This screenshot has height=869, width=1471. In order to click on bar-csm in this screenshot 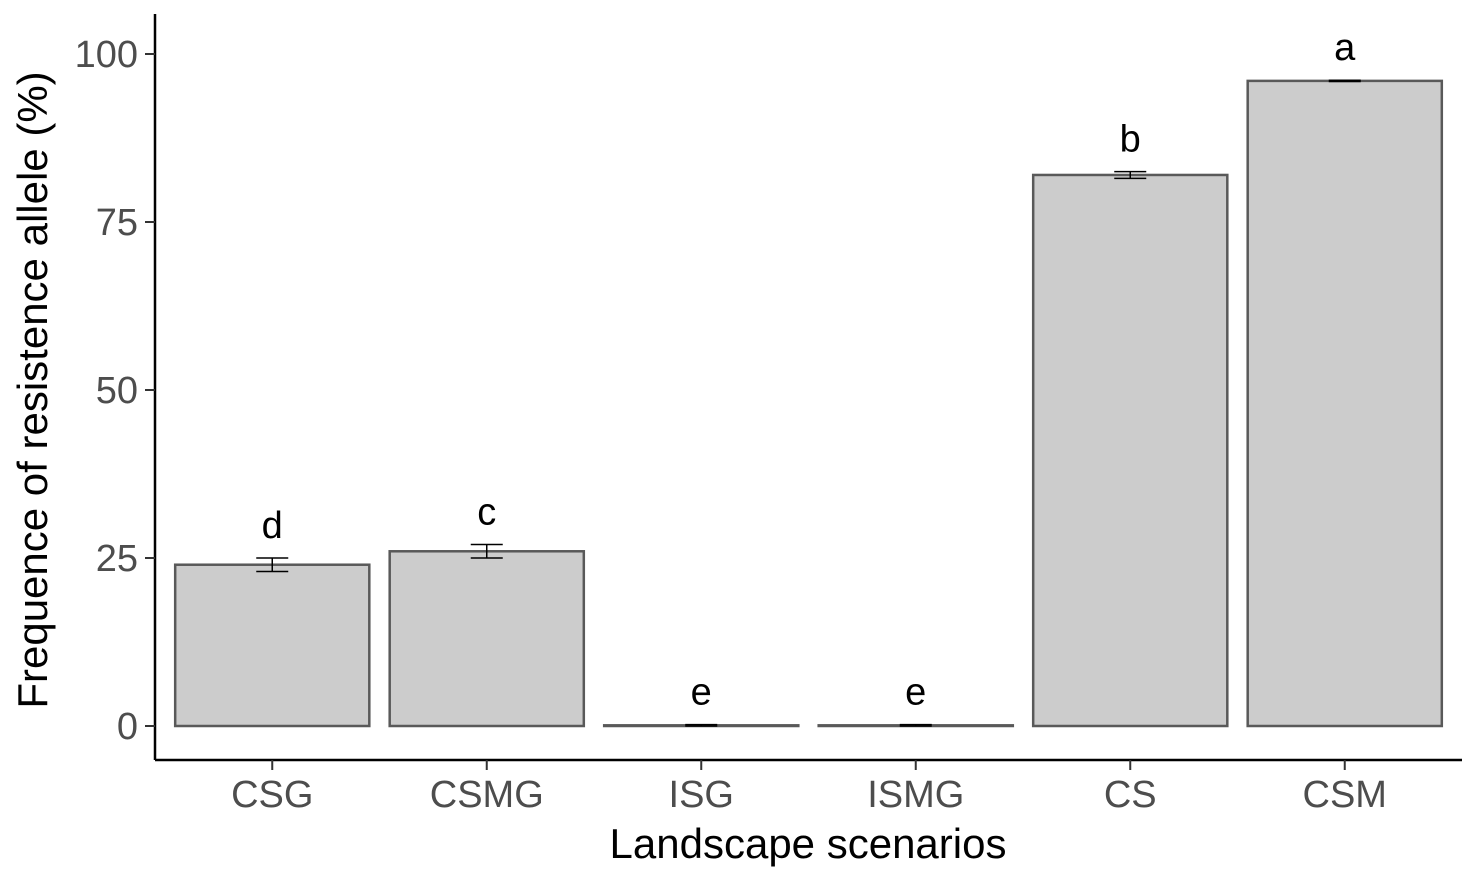, I will do `click(1345, 403)`.